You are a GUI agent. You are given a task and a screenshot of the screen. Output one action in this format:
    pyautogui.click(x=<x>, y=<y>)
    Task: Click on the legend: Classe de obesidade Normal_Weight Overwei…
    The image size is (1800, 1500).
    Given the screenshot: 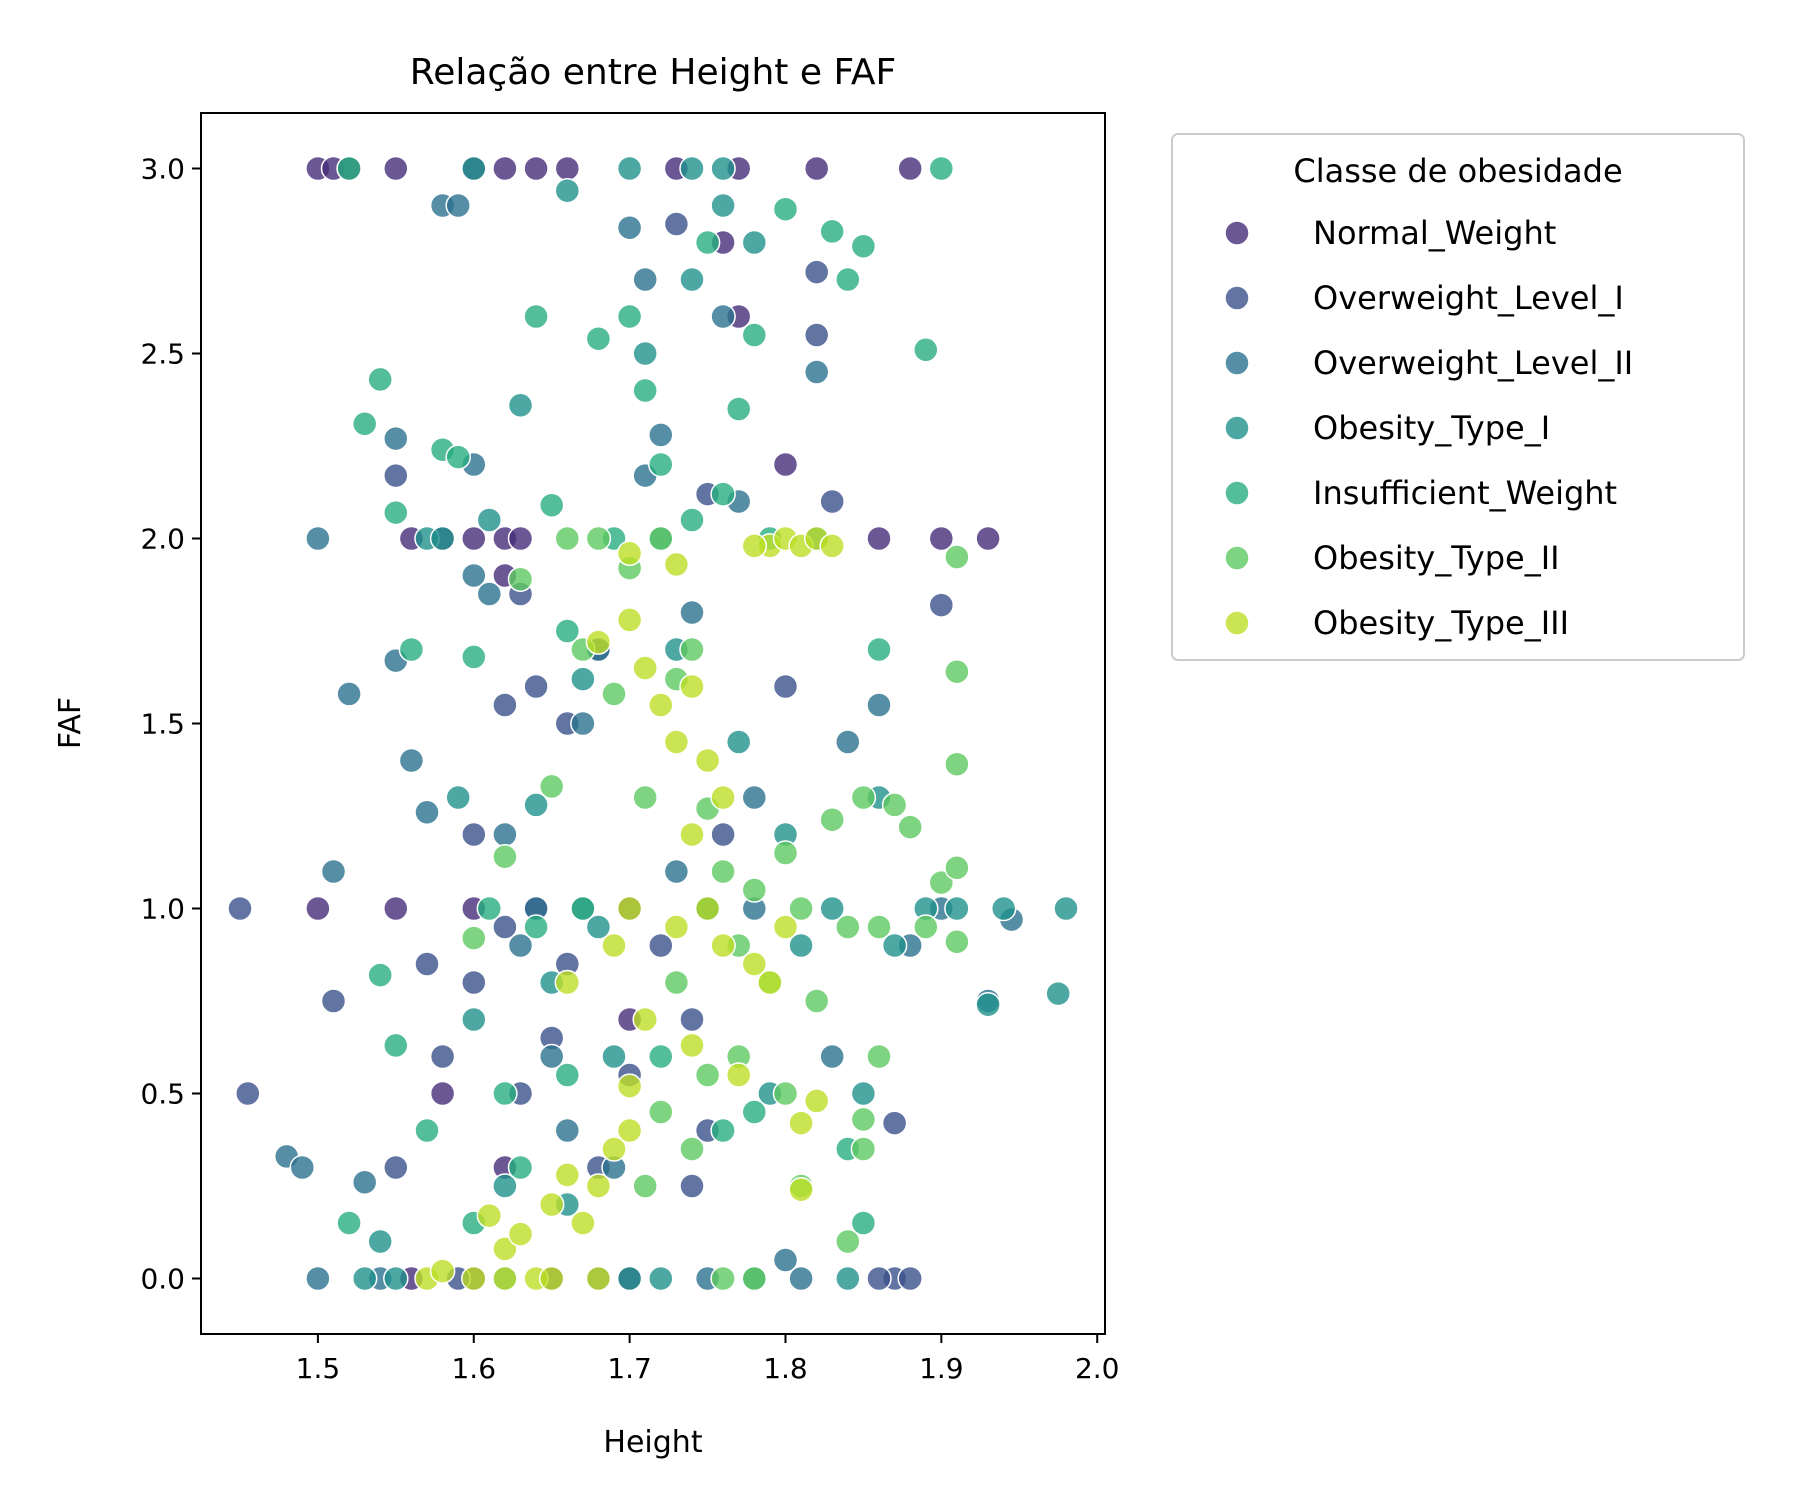 What is the action you would take?
    pyautogui.click(x=1458, y=397)
    